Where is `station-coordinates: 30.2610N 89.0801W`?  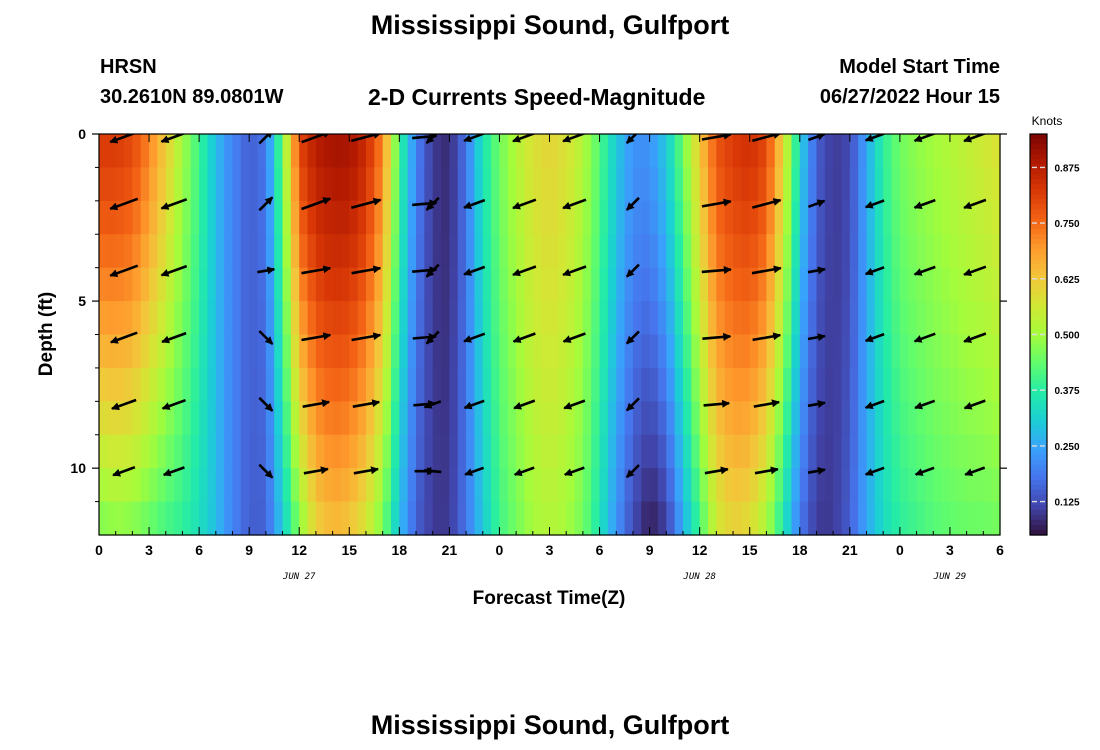
station-coordinates: 30.2610N 89.0801W is located at coordinates (192, 97).